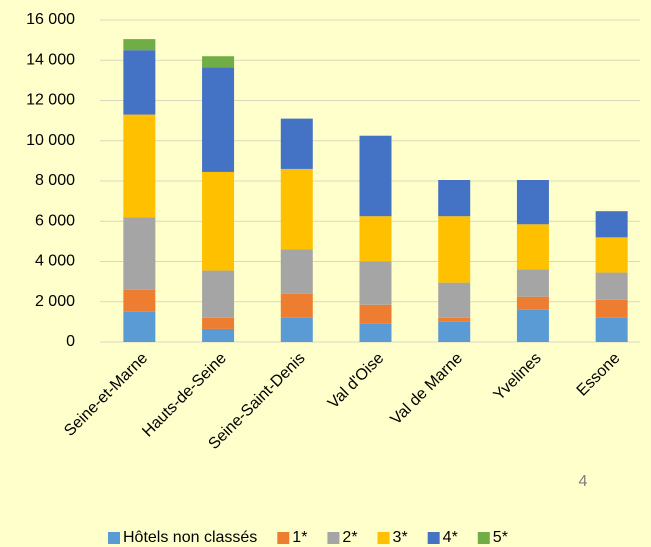  Describe the element at coordinates (55, 180) in the screenshot. I see `y-tick-label: 8 000` at that location.